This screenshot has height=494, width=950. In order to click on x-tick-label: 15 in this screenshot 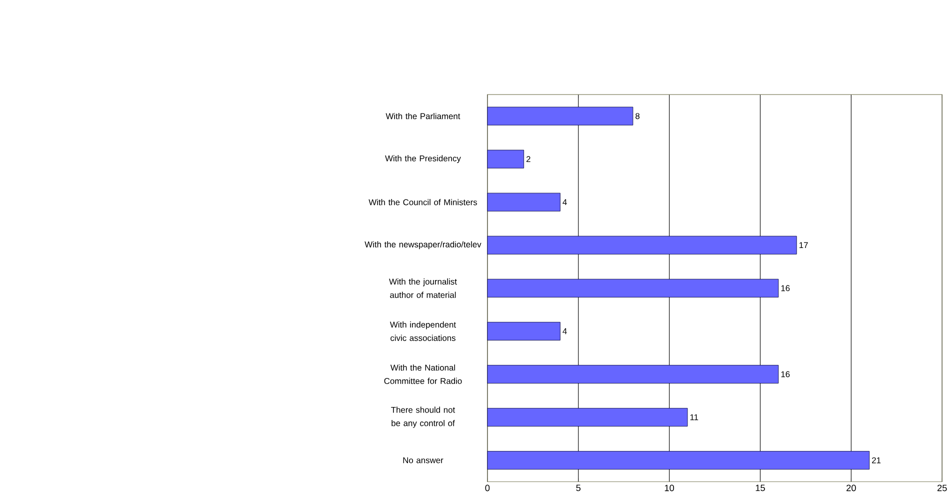, I will do `click(760, 488)`.